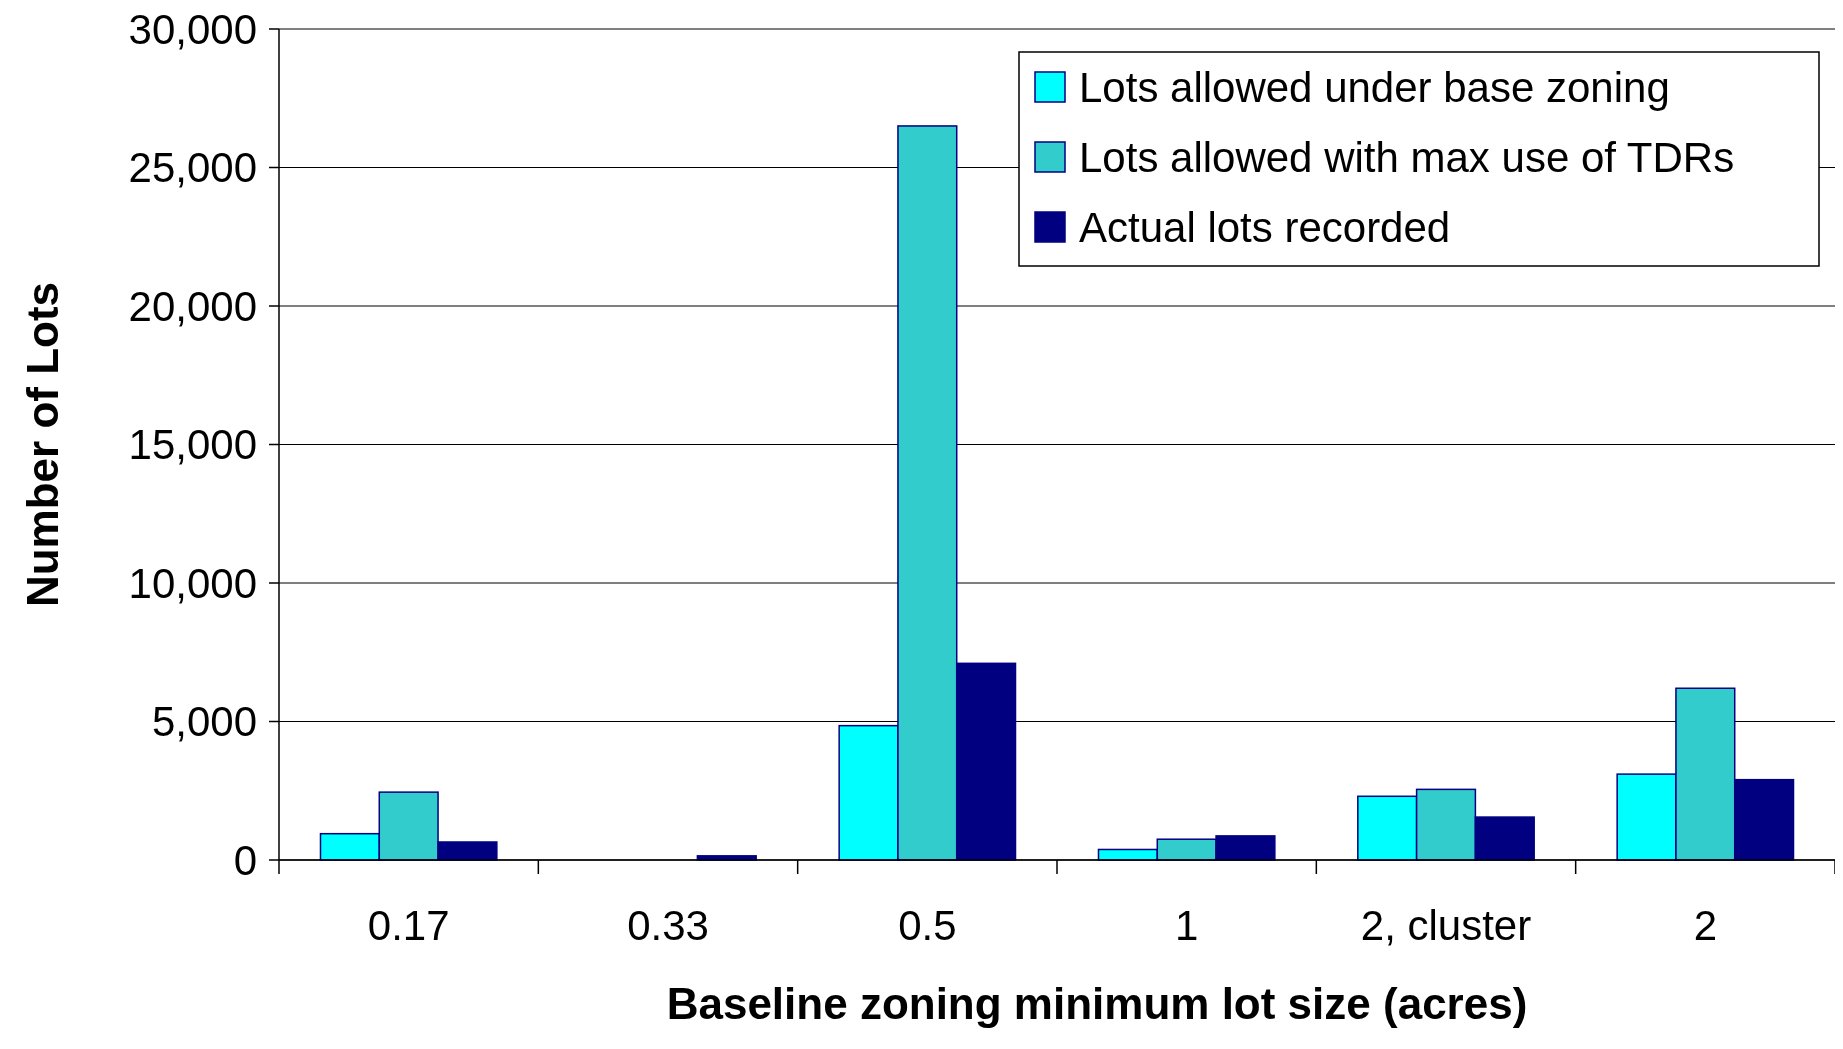 Image resolution: width=1843 pixels, height=1049 pixels. Describe the element at coordinates (192, 445) in the screenshot. I see `y-tick-label: 15,000` at that location.